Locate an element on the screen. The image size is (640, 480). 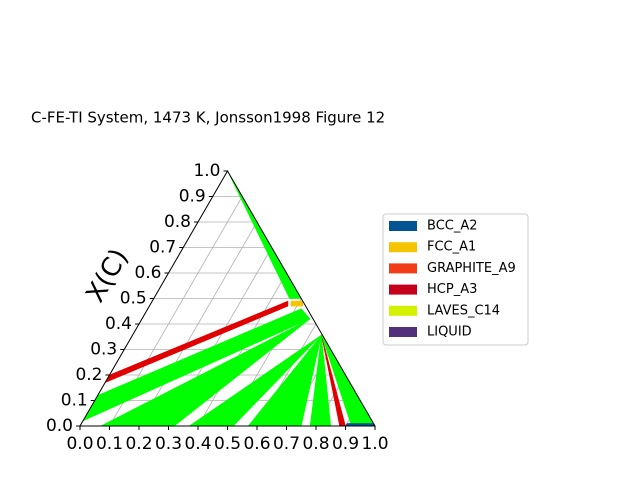
y-tick-label: 0.2 is located at coordinates (88, 375).